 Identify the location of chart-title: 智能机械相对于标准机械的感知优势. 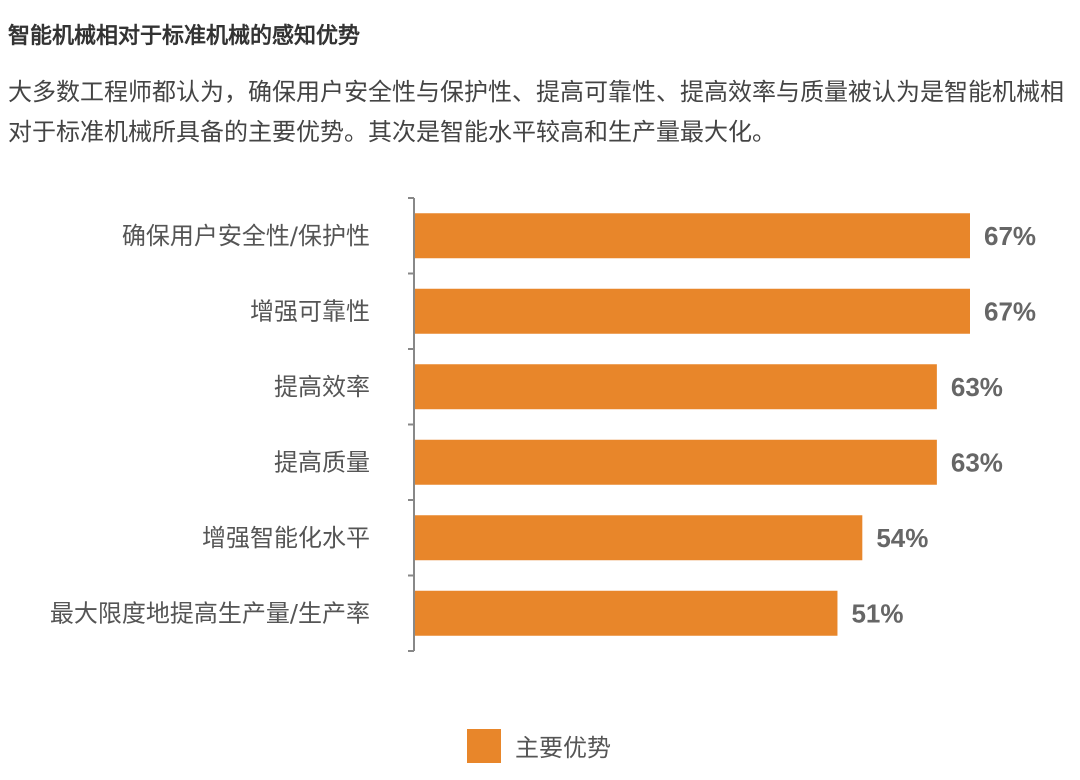
(184, 36).